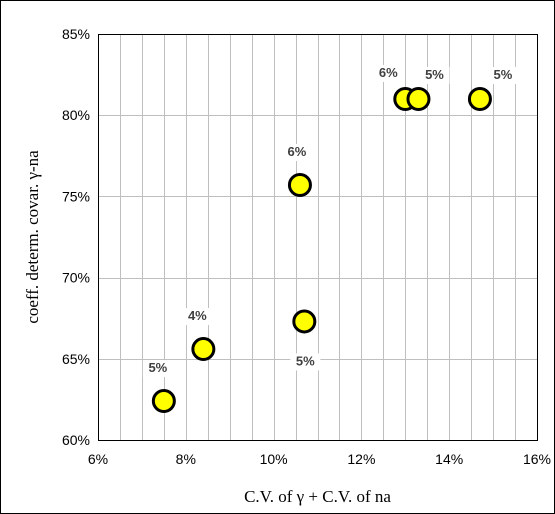  What do you see at coordinates (449, 459) in the screenshot?
I see `x-tick-label: 14%` at bounding box center [449, 459].